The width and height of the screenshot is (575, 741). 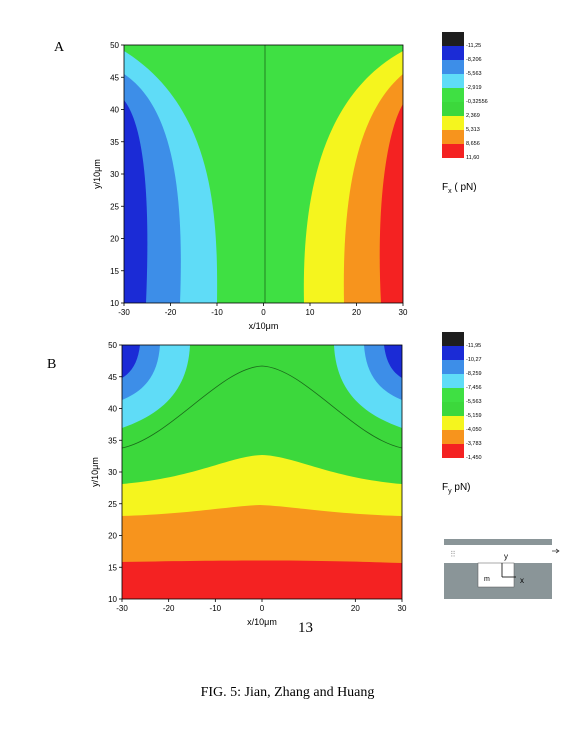 I want to click on inset-channel, so click(x=496, y=575).